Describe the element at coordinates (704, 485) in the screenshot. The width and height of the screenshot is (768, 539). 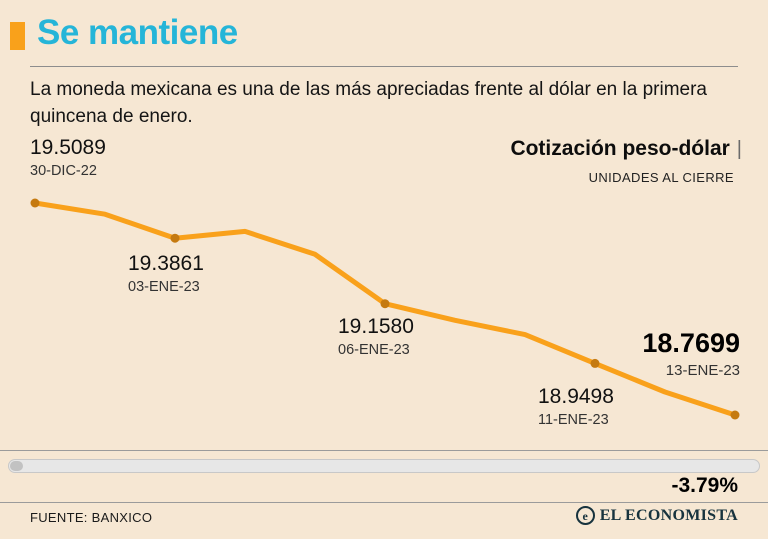
I see `period-change-badge: -3.79%` at that location.